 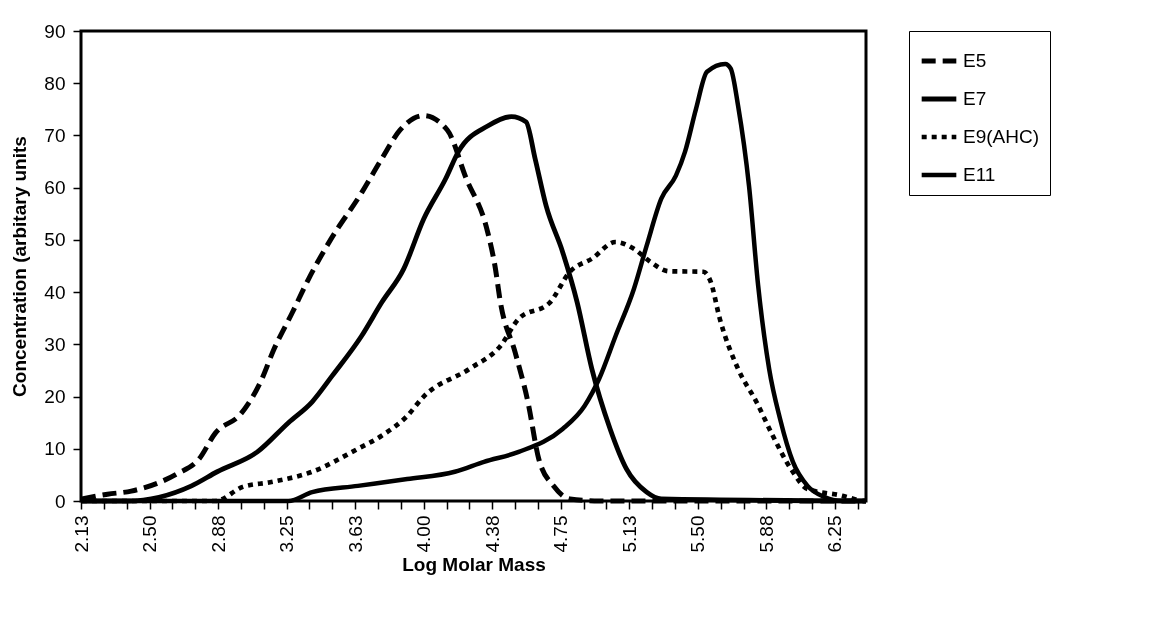 I want to click on y-tick-label: 10, so click(x=55, y=449).